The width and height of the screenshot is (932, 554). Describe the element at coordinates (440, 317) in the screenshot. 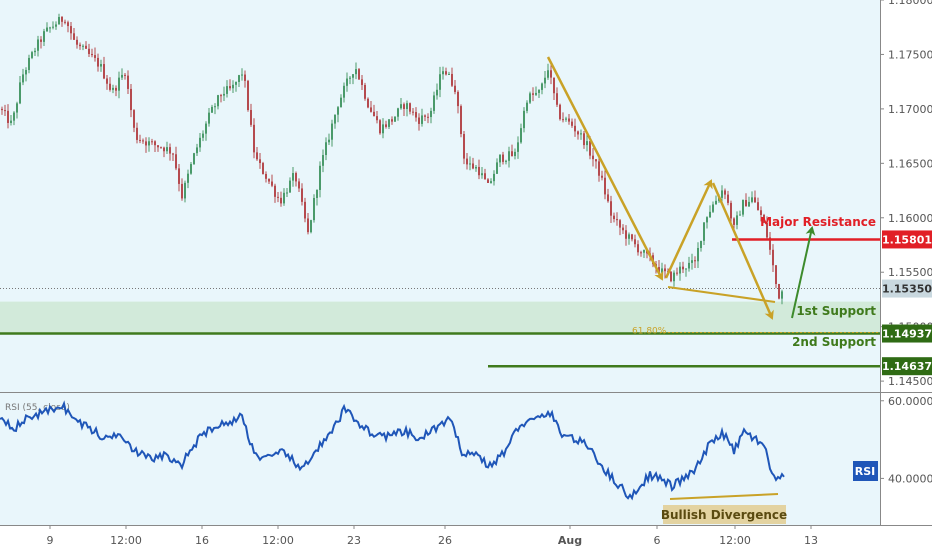

I see `support-zone` at that location.